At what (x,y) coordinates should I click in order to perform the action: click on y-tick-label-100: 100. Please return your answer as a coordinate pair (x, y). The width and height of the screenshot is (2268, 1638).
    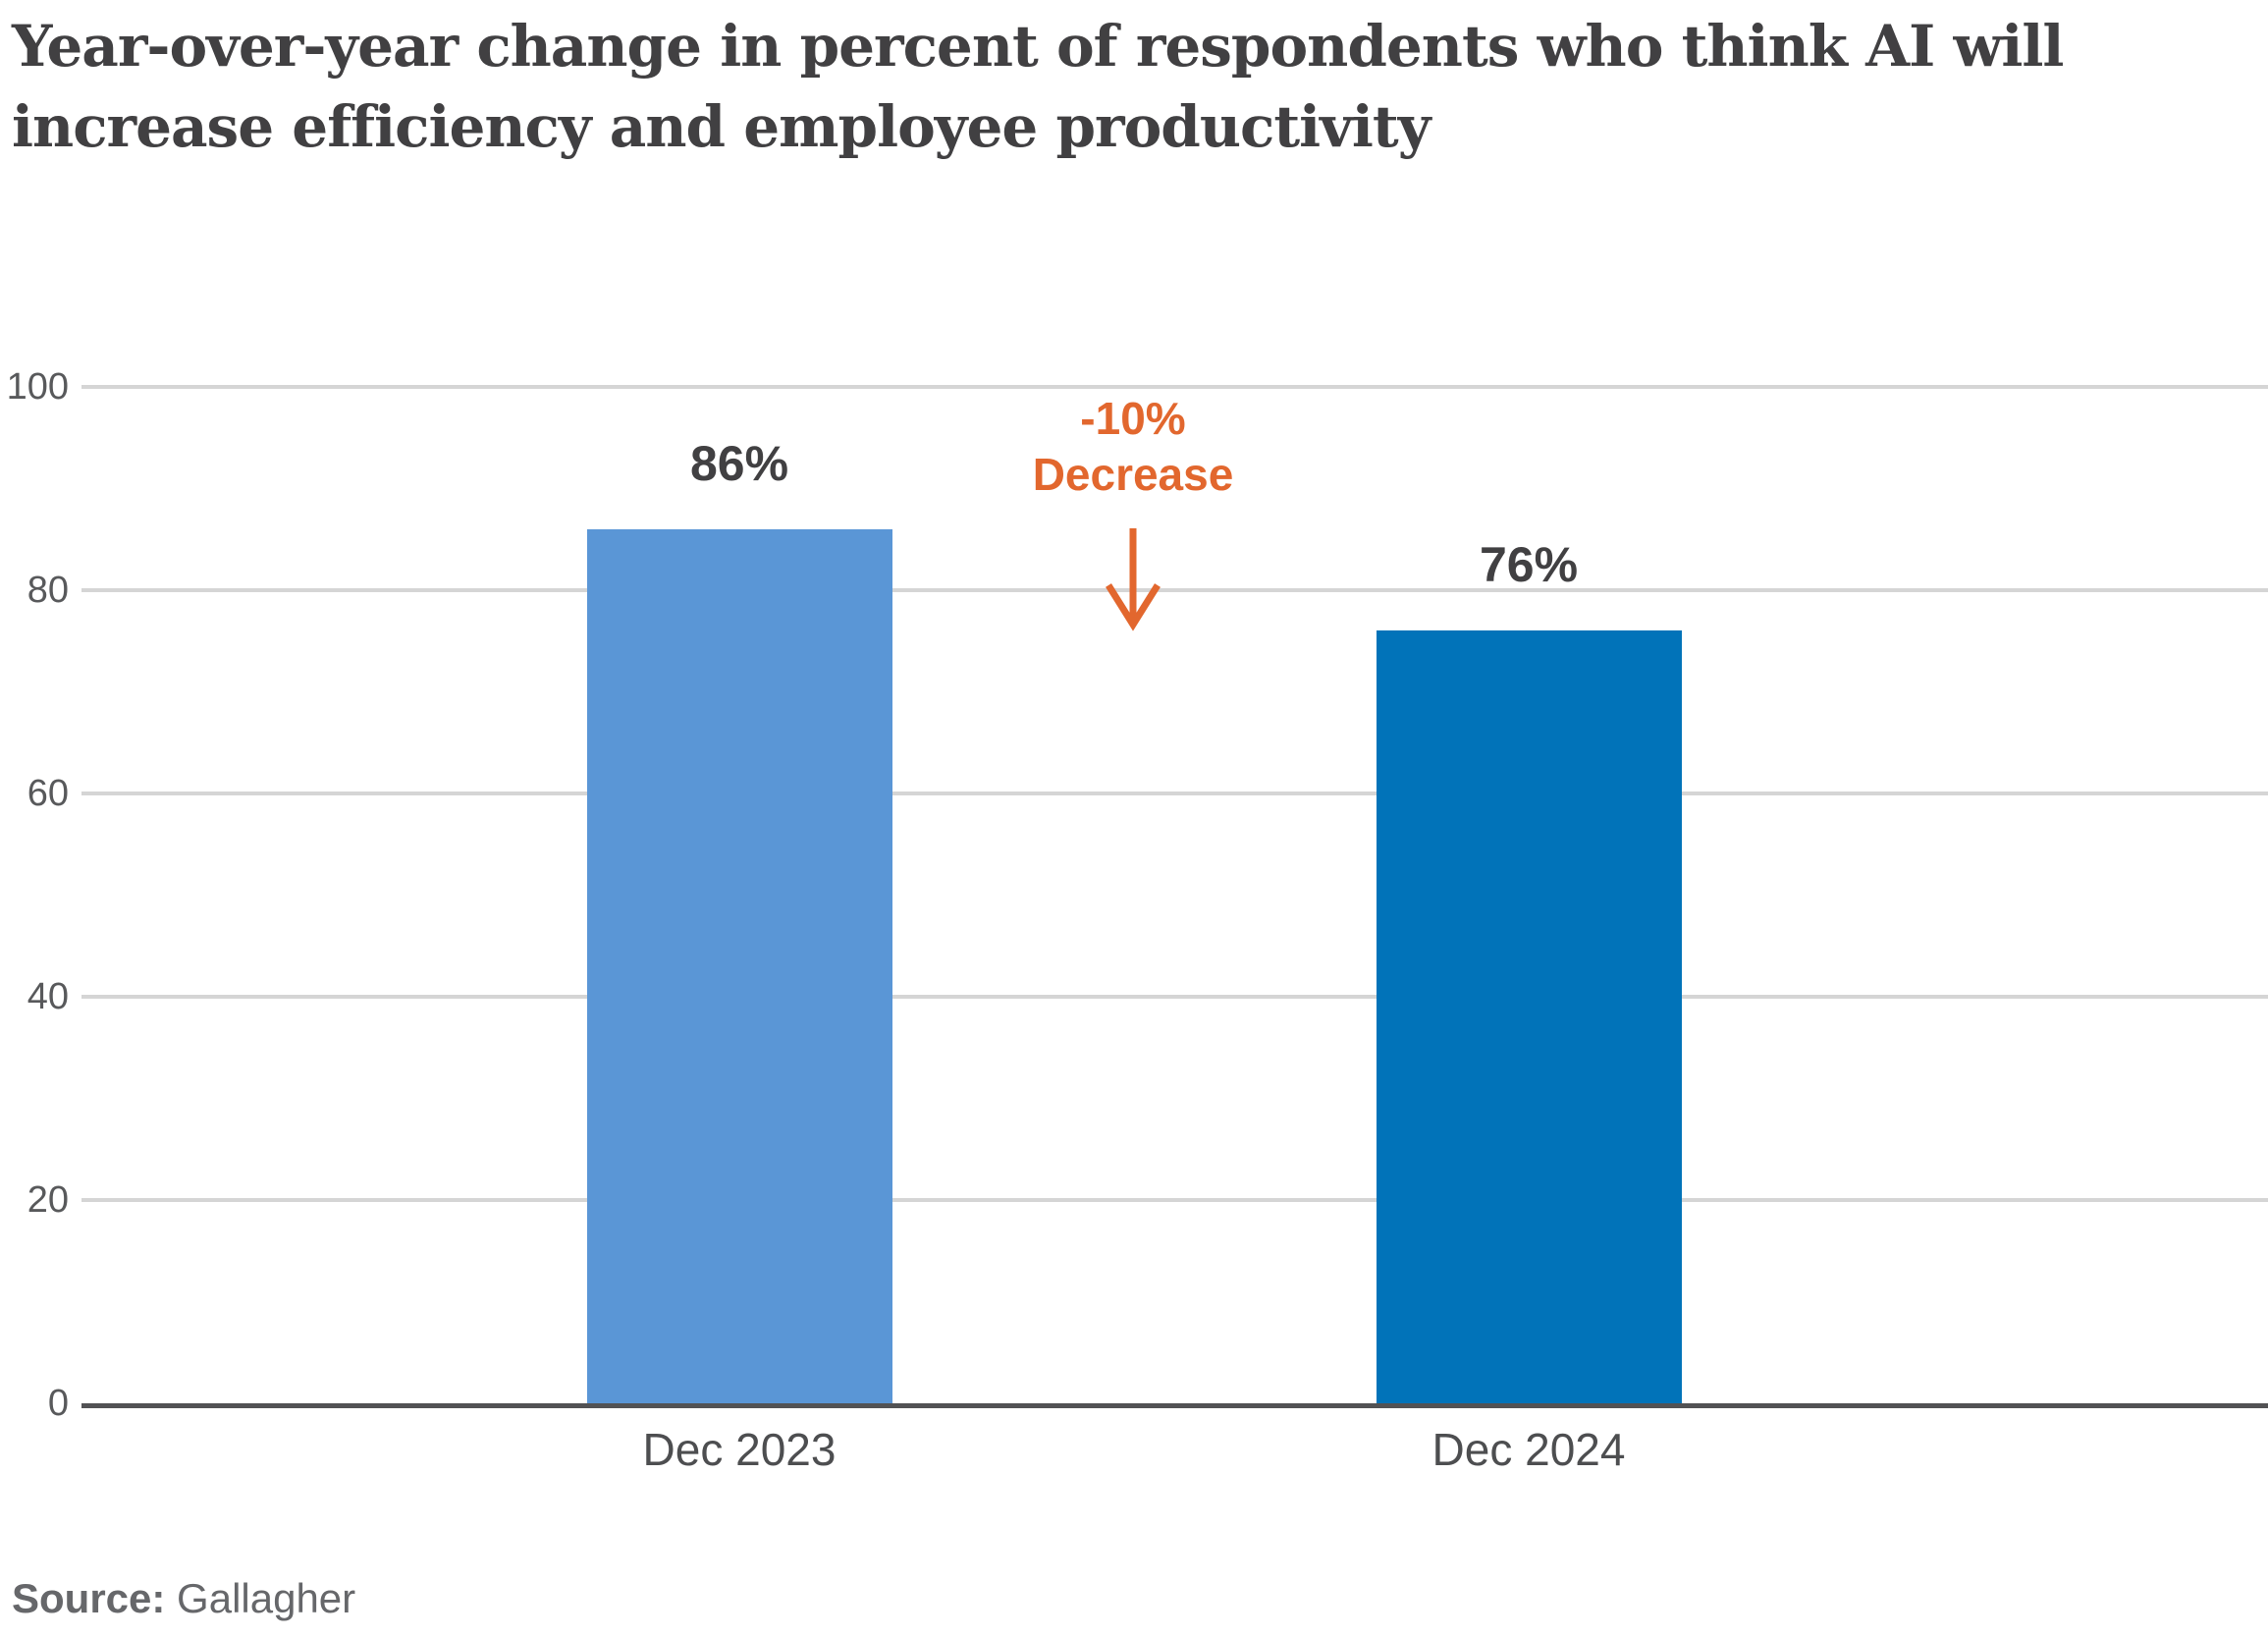
    Looking at the image, I should click on (38, 387).